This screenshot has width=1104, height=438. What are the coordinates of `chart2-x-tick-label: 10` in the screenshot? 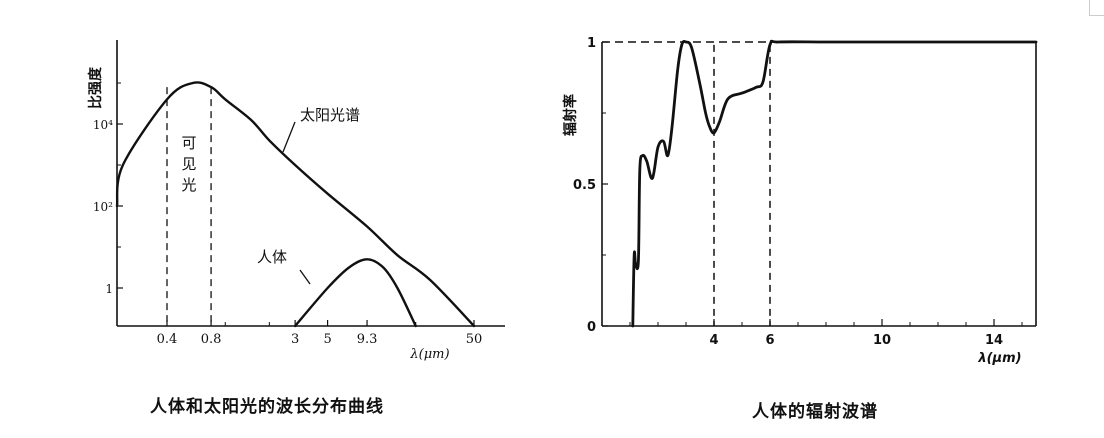 It's located at (882, 340).